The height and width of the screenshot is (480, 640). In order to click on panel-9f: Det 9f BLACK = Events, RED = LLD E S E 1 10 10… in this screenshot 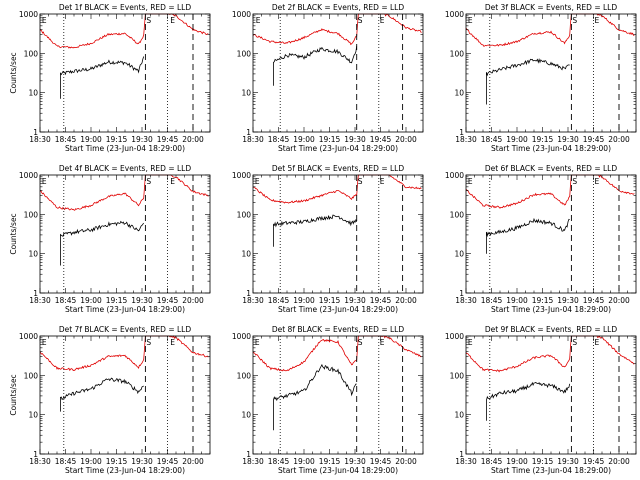, I will do `click(541, 400)`.